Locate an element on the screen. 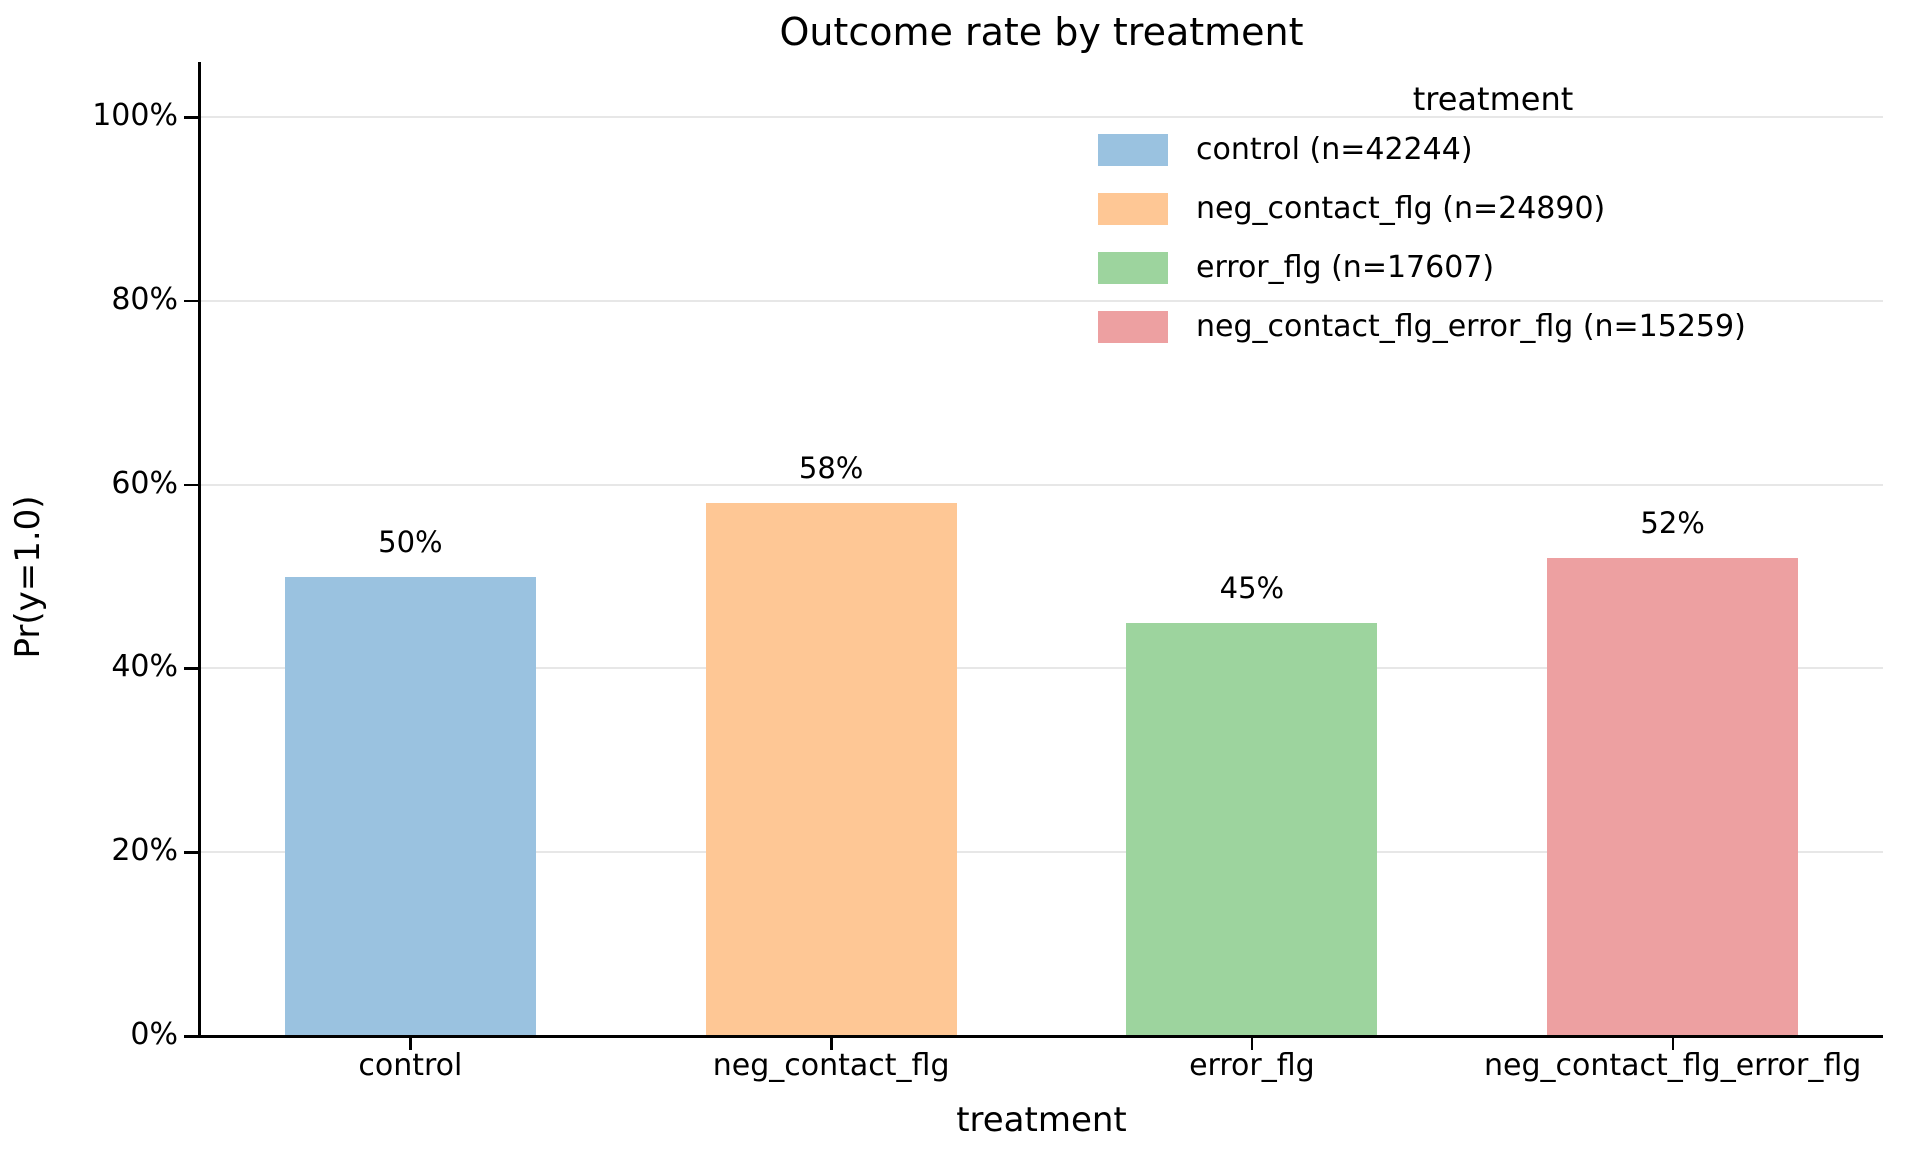  legend-row-2: error_flg (n=17607) is located at coordinates (1498, 267).